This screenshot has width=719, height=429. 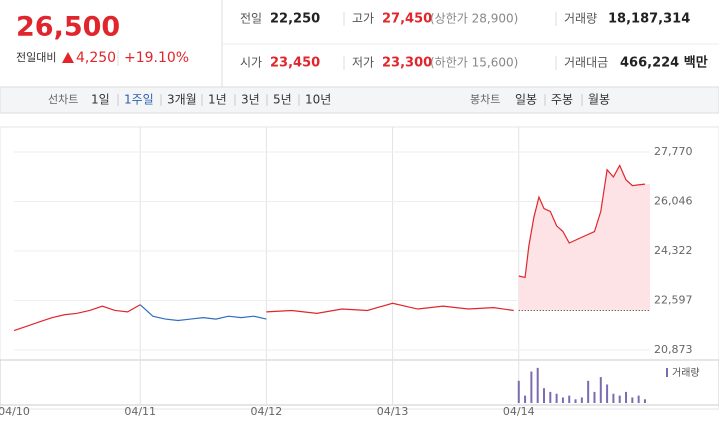 What do you see at coordinates (526, 100) in the screenshot?
I see `tab: 일봉` at bounding box center [526, 100].